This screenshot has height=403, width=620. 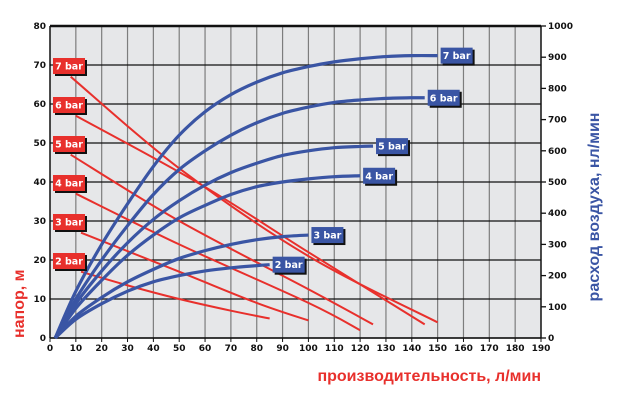 What do you see at coordinates (541, 349) in the screenshot?
I see `x-tick-label: 190` at bounding box center [541, 349].